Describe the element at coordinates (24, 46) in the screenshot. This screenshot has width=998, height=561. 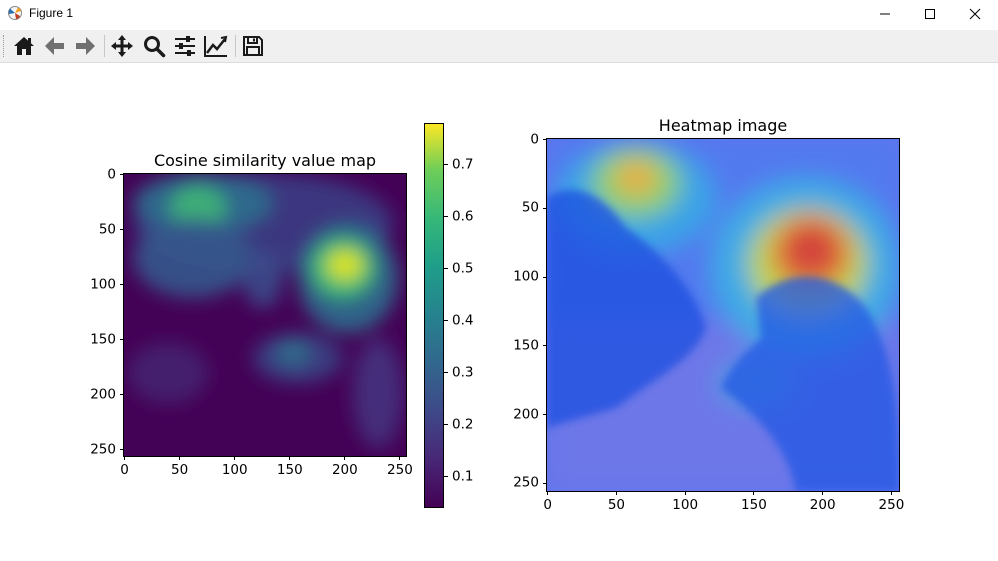
I see `home-button` at that location.